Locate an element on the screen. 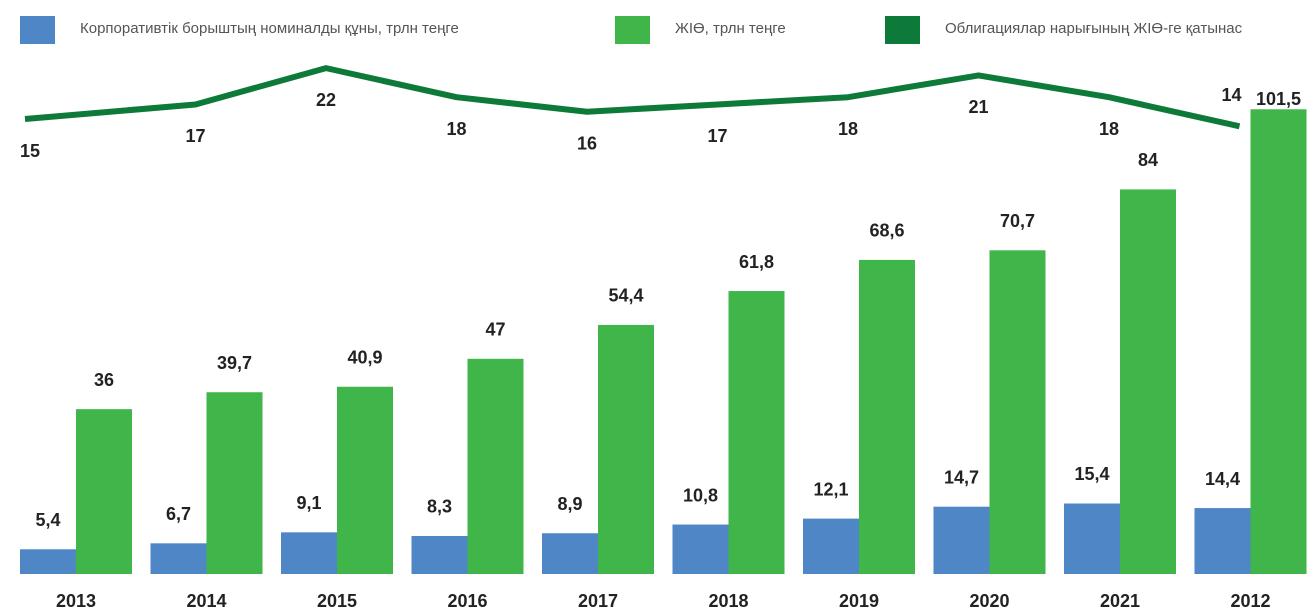  value-label: 14,4 is located at coordinates (1222, 479).